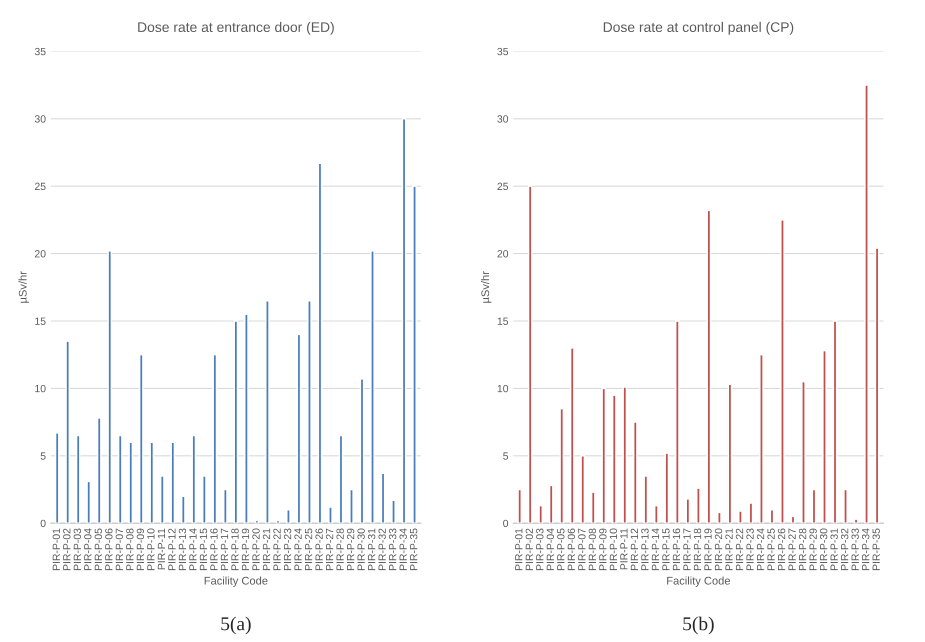  Describe the element at coordinates (813, 549) in the screenshot. I see `x-tick-label: PIR-P-29` at that location.